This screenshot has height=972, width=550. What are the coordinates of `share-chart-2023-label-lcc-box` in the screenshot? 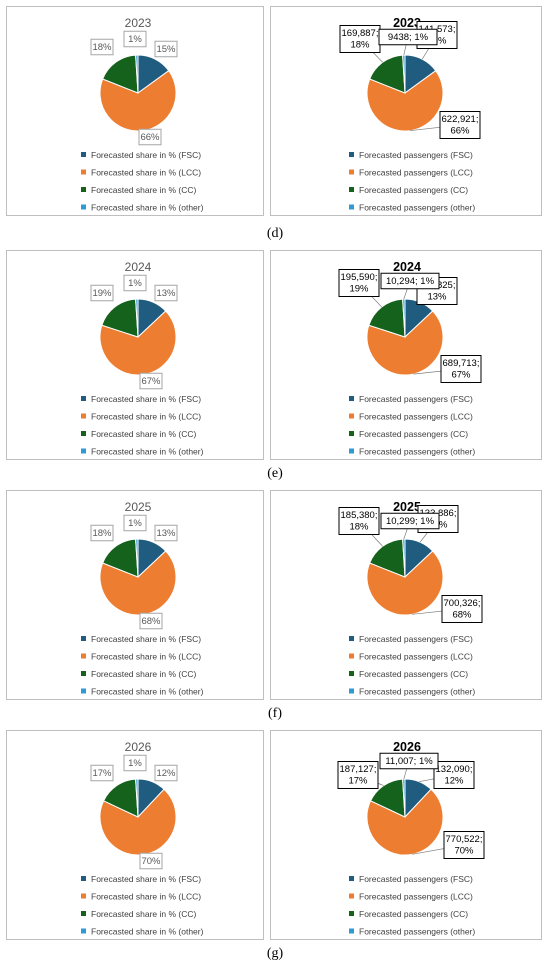 It's located at (150, 137).